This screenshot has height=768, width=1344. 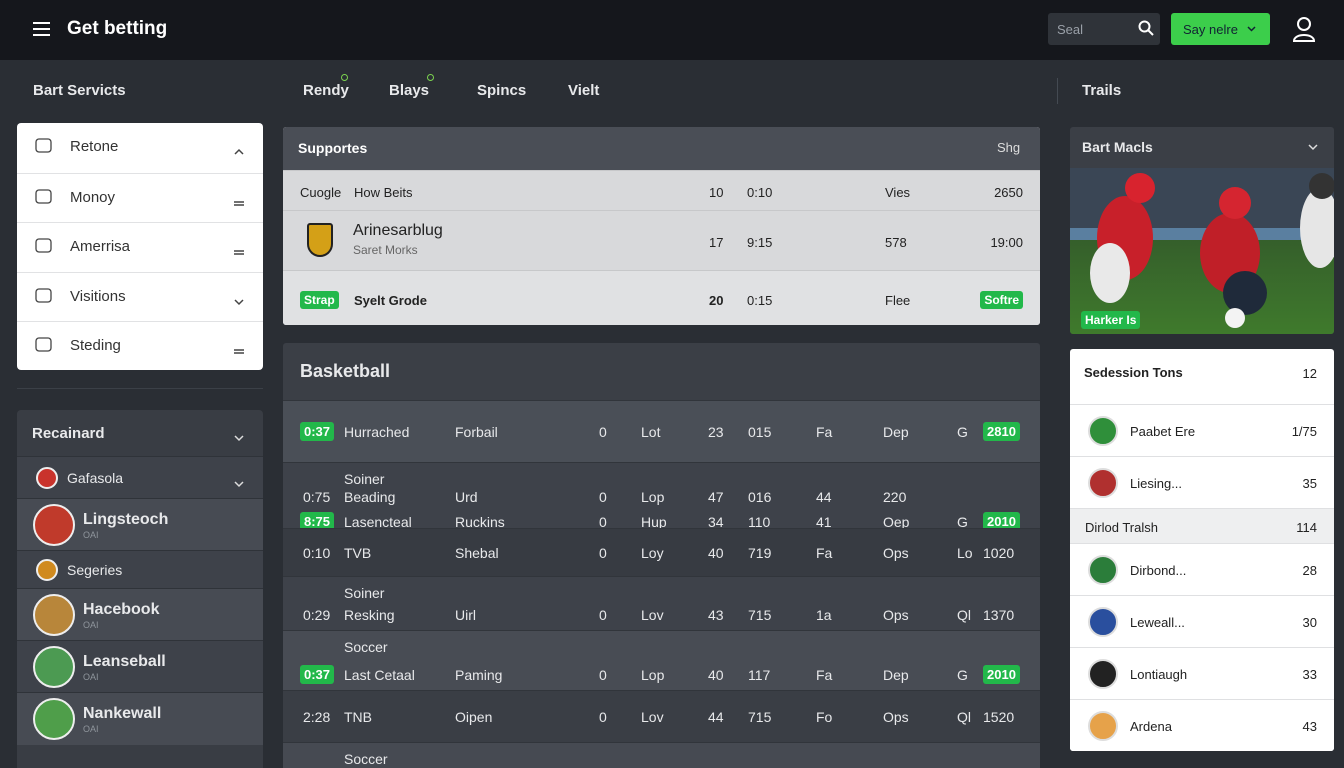 What do you see at coordinates (121, 609) in the screenshot?
I see `team-name: Hacebook` at bounding box center [121, 609].